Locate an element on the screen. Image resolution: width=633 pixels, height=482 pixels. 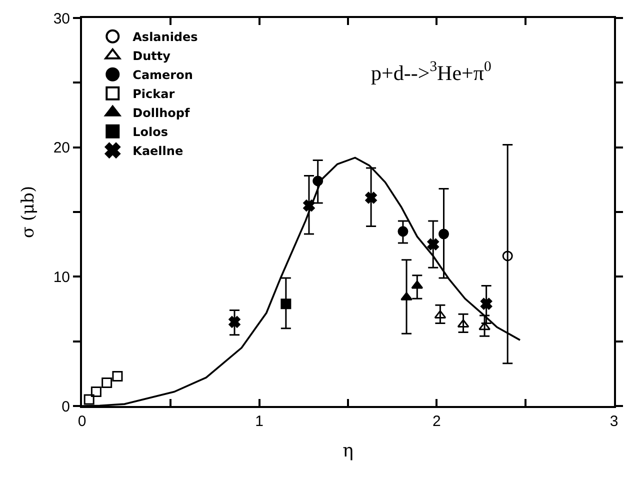
y-tick-label: 30 is located at coordinates (61, 19).